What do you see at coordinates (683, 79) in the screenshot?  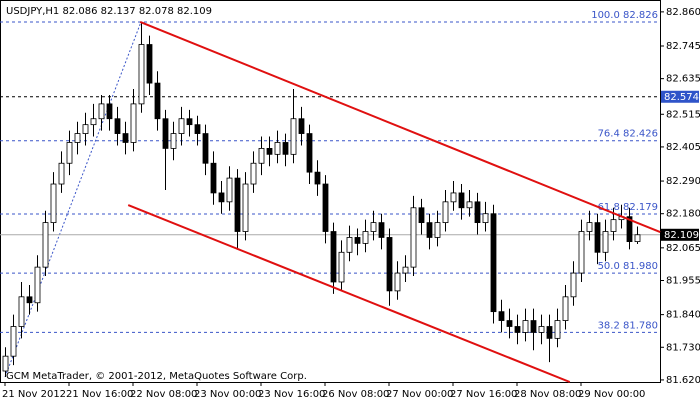 I see `y-tick-label: 82.635` at bounding box center [683, 79].